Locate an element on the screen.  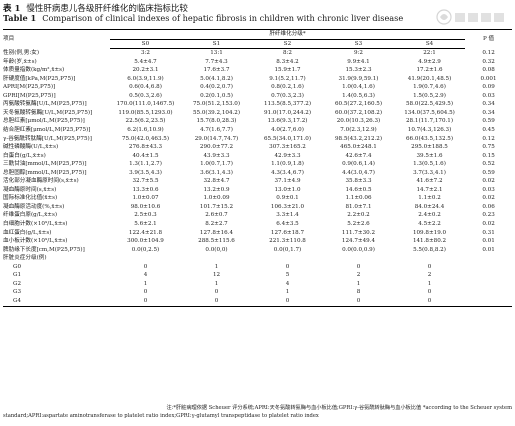
watermark-logo-icon is located at coordinates (470, 17).